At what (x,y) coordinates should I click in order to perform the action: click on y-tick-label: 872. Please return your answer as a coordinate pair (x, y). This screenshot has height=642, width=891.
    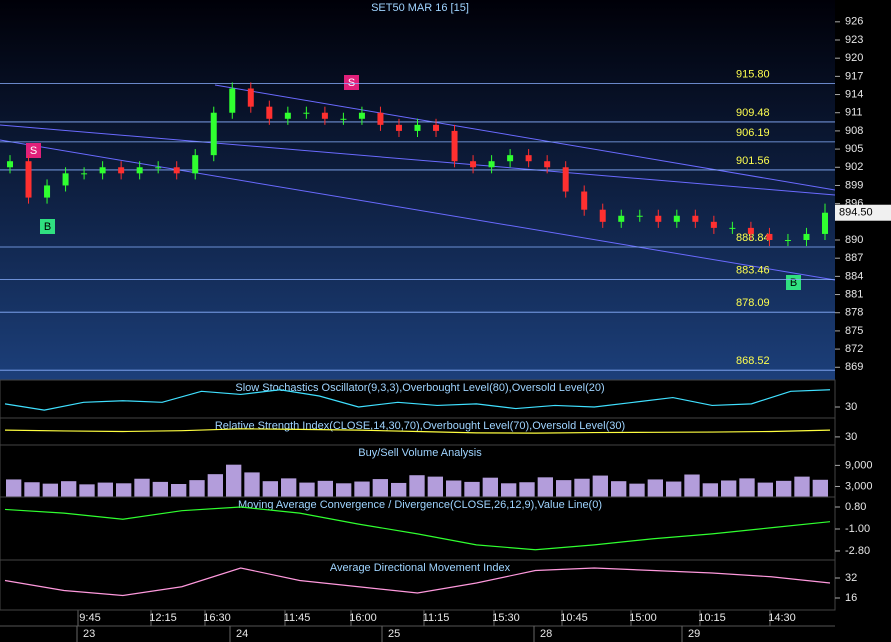
    Looking at the image, I should click on (854, 349).